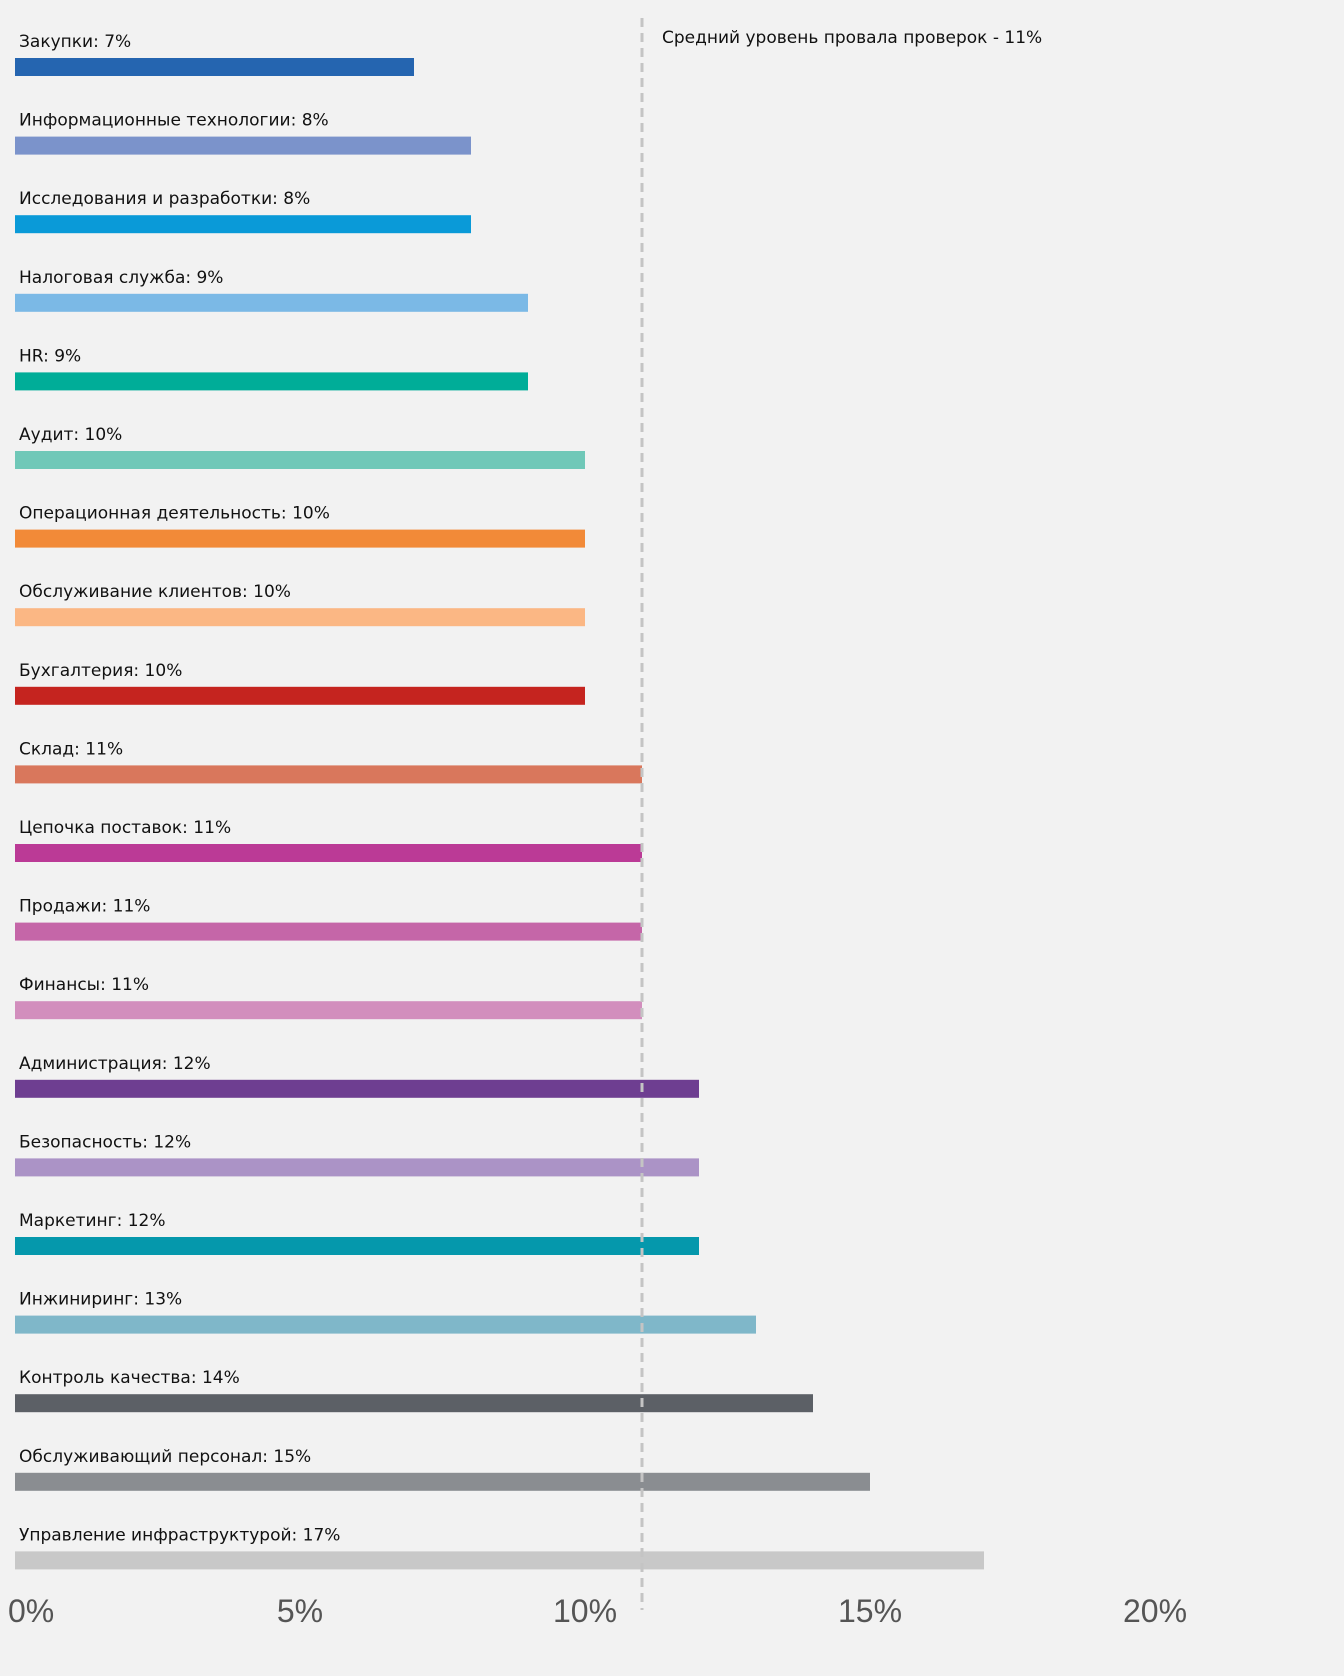 The height and width of the screenshot is (1676, 1344). What do you see at coordinates (105, 1142) in the screenshot?
I see `bar-label: Безопасность: 12%` at bounding box center [105, 1142].